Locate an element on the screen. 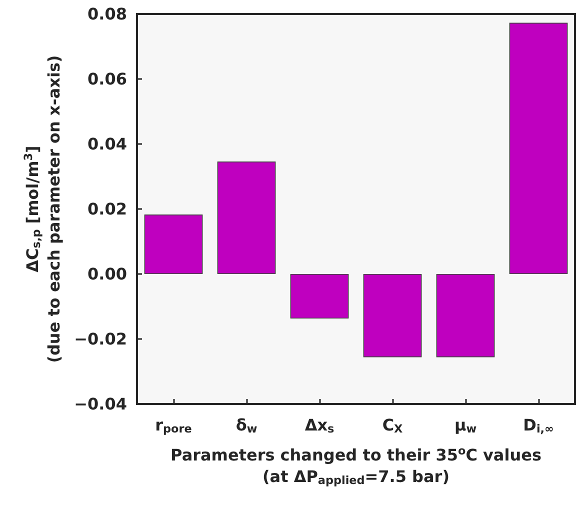  y-tick-label: 0.00 is located at coordinates (107, 274).